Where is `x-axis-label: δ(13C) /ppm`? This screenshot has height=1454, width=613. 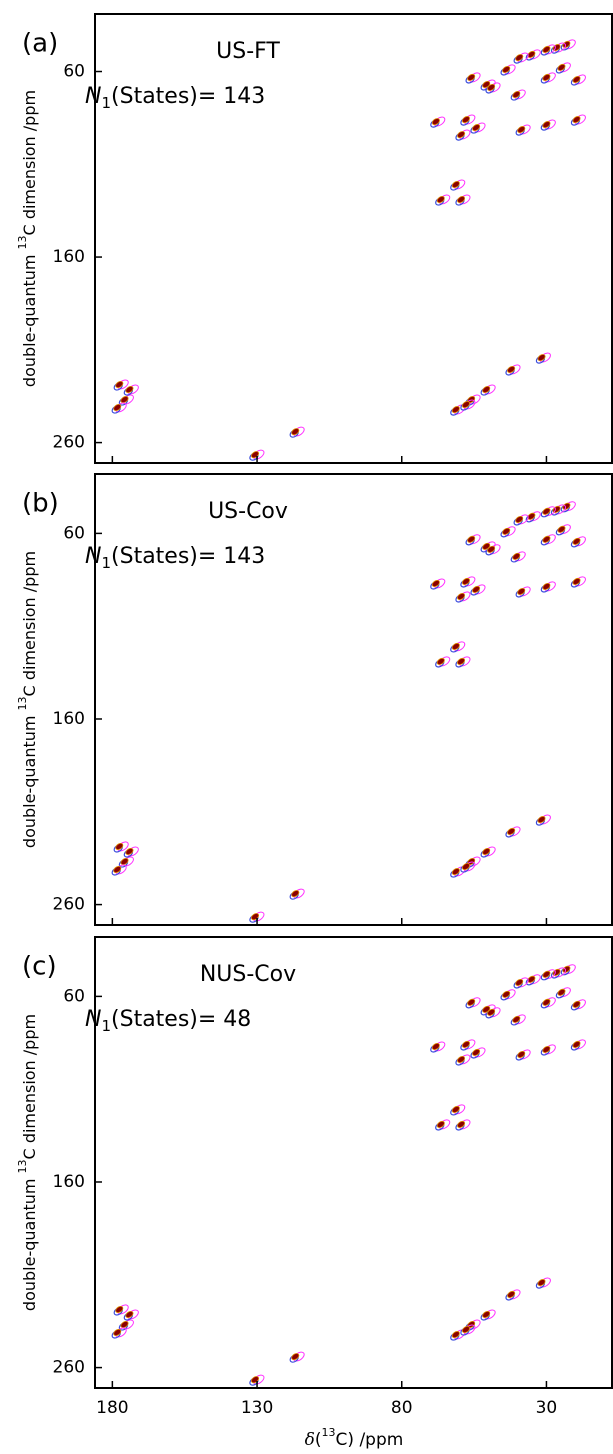 x-axis-label: δ(13C) /ppm is located at coordinates (354, 1438).